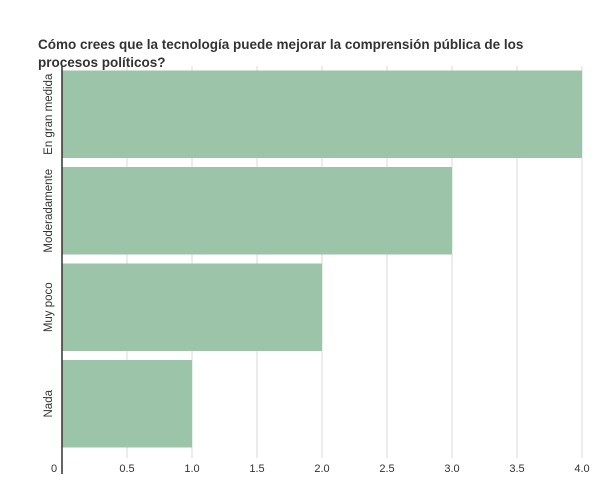  Describe the element at coordinates (54, 469) in the screenshot. I see `x-tick-label: 0` at that location.